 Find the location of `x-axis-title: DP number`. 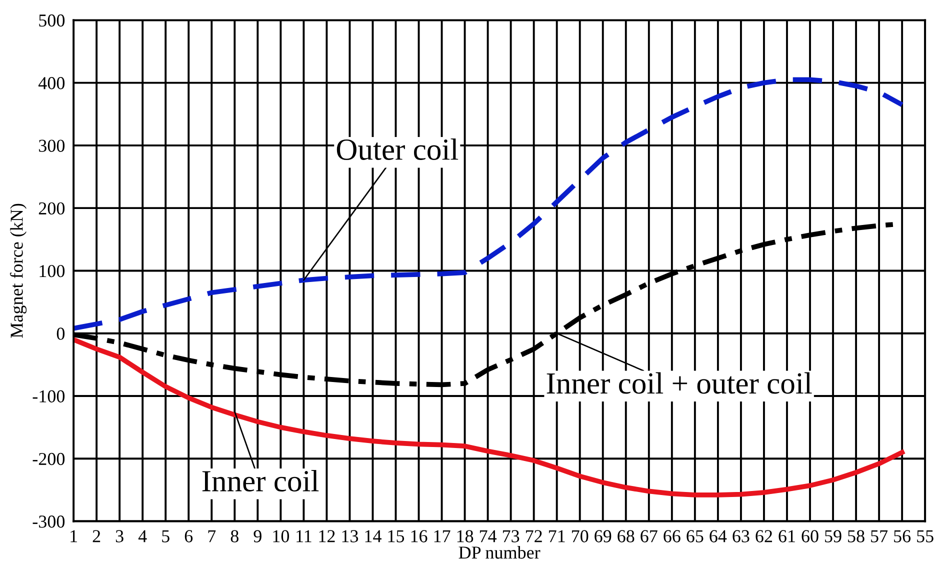

x-axis-title: DP number is located at coordinates (499, 552).